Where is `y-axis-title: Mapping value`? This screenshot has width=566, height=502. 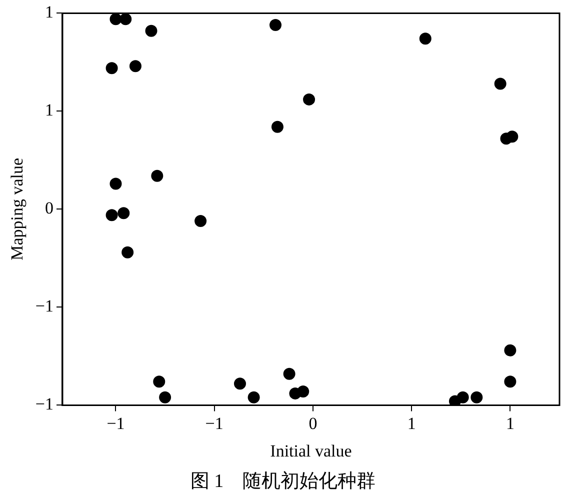 y-axis-title: Mapping value is located at coordinates (17, 209).